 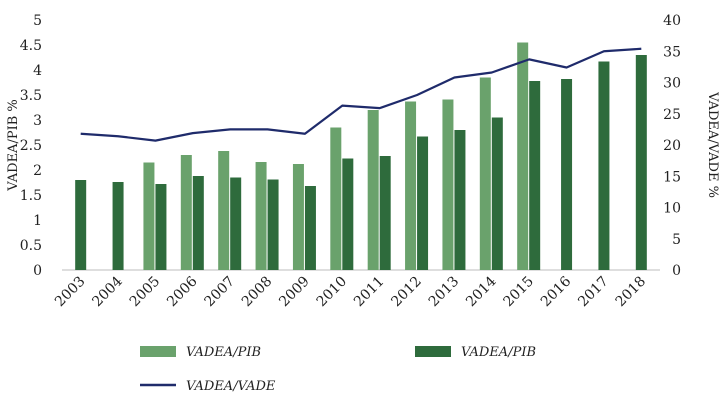 I want to click on y-tick-left: 4, so click(x=37, y=71).